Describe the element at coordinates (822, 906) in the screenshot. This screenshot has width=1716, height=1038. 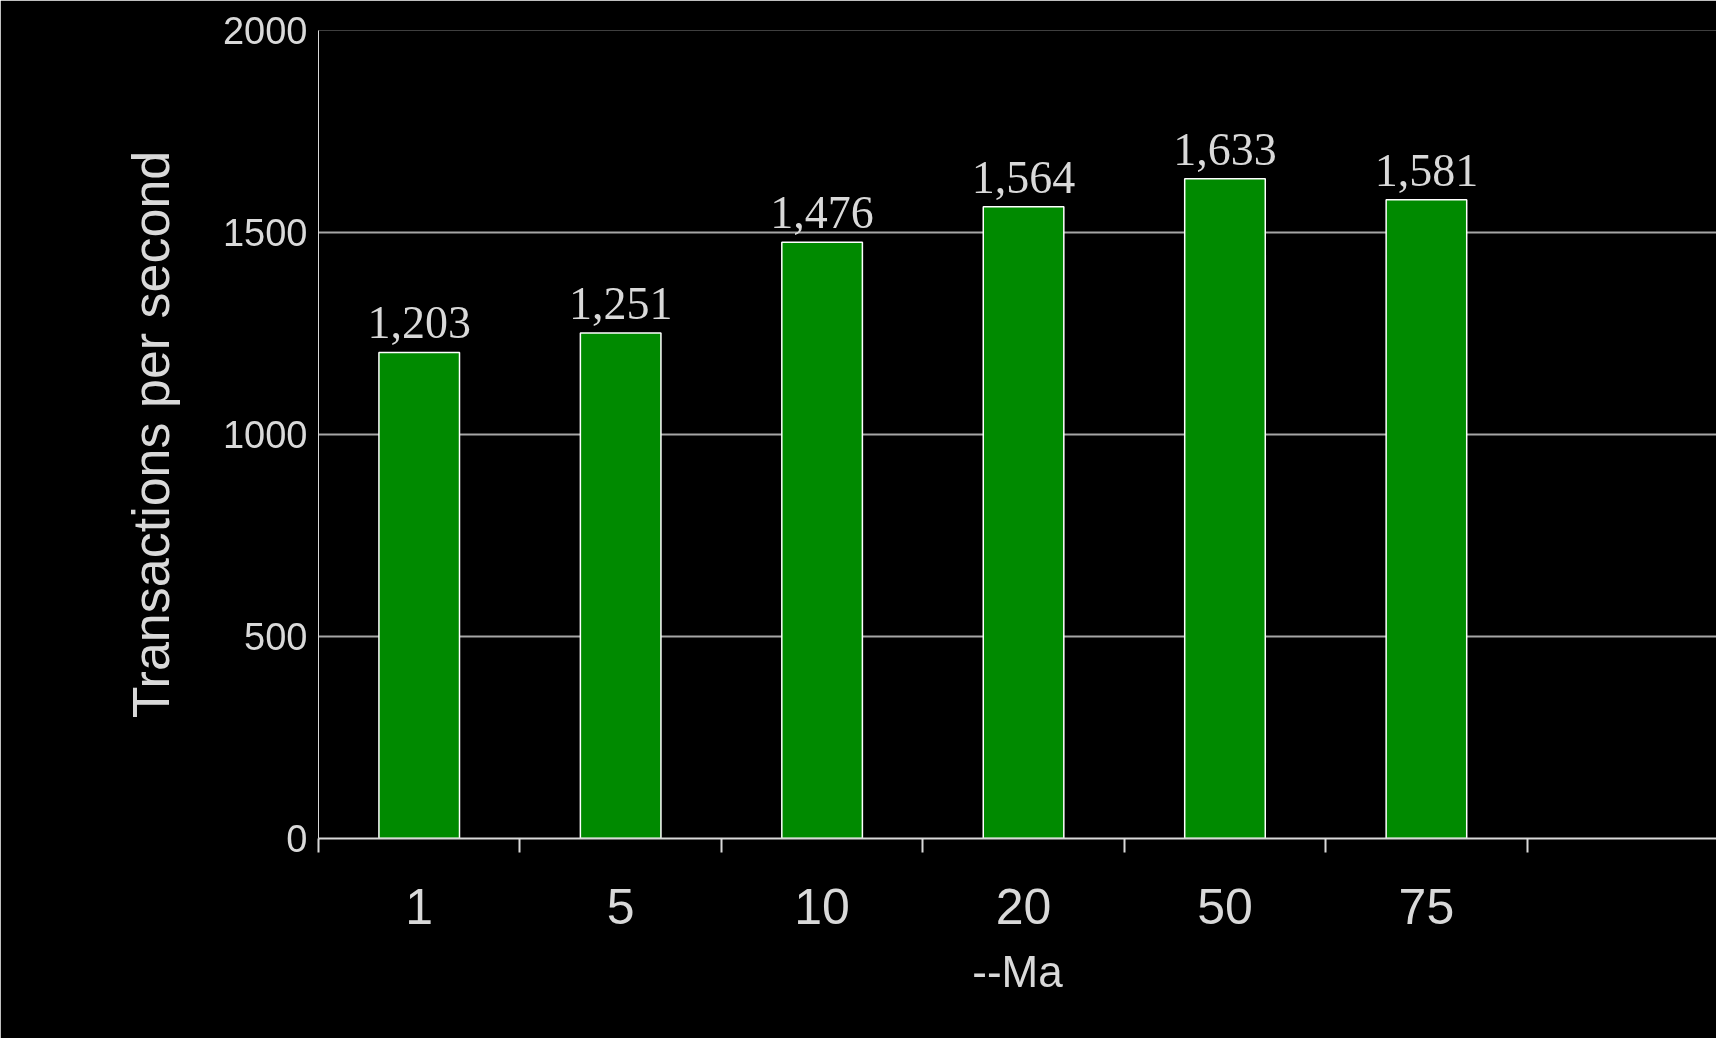
I see `x-tick-label: 10` at that location.